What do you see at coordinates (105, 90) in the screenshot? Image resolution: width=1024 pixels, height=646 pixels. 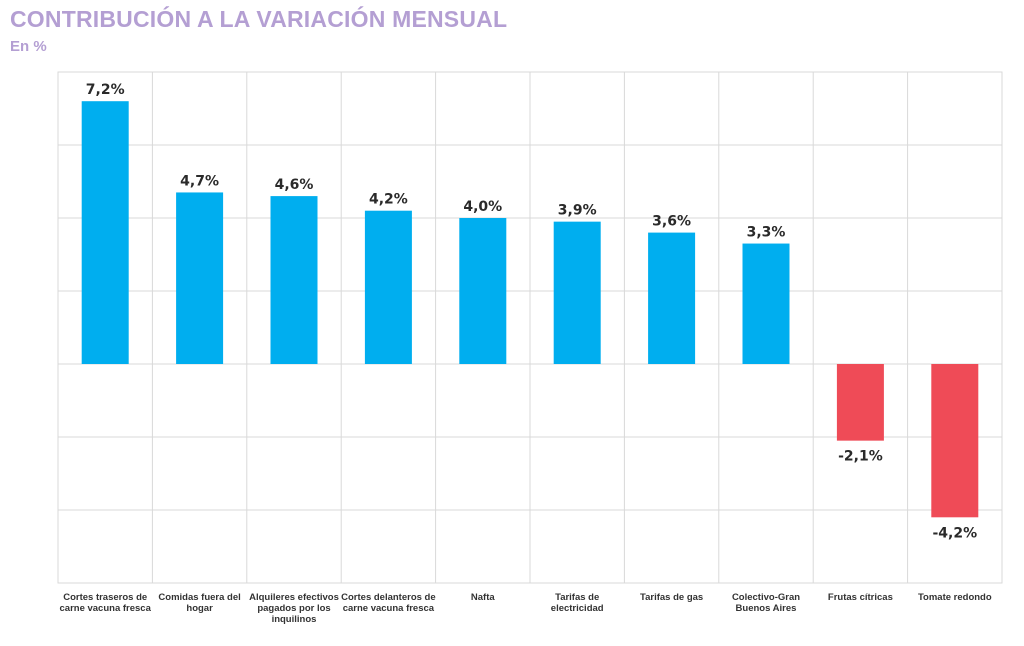 I see `data-label: 7,2%` at bounding box center [105, 90].